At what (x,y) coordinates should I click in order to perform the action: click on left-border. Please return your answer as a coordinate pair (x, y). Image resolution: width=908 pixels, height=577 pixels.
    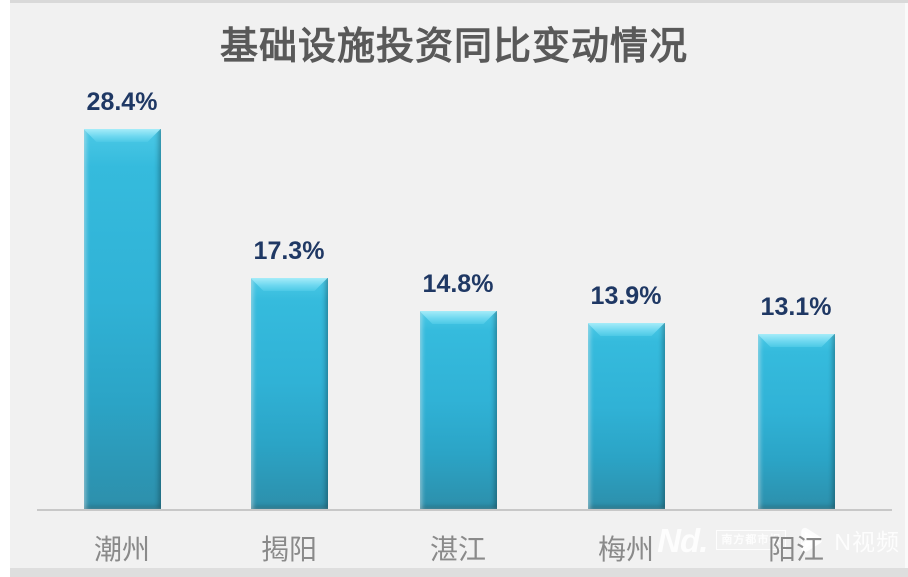
    Looking at the image, I should click on (5, 288).